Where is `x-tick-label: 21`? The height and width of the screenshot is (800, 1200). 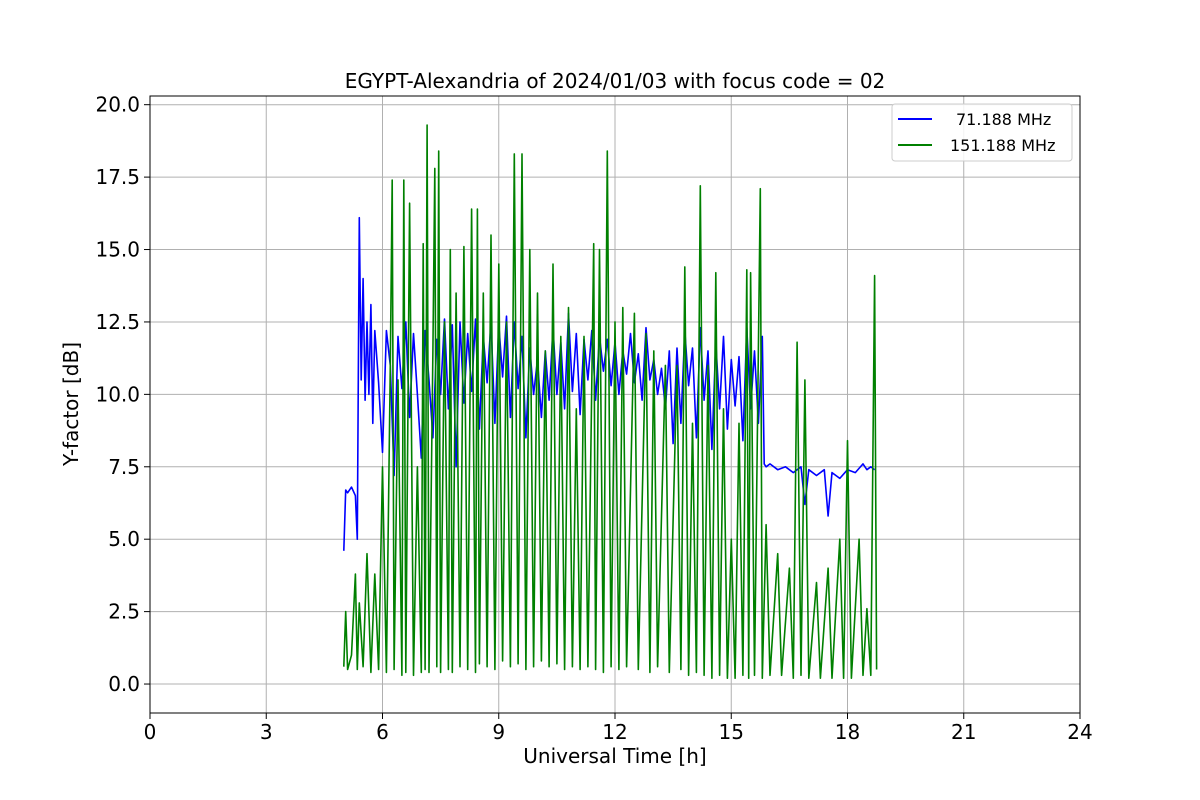 x-tick-label: 21 is located at coordinates (963, 732).